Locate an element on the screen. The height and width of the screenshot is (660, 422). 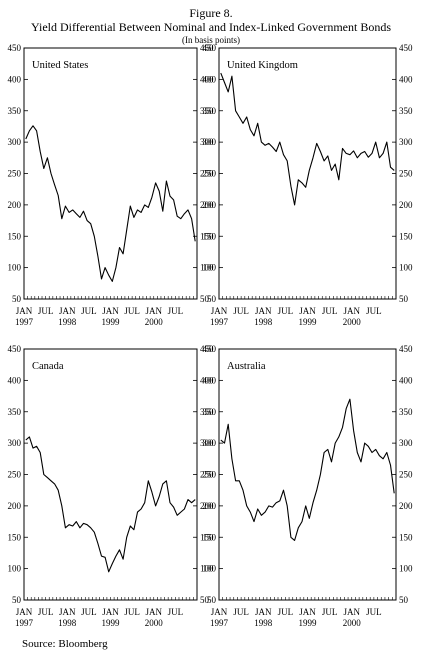
series-line-united-kingdom is located at coordinates (307, 139).